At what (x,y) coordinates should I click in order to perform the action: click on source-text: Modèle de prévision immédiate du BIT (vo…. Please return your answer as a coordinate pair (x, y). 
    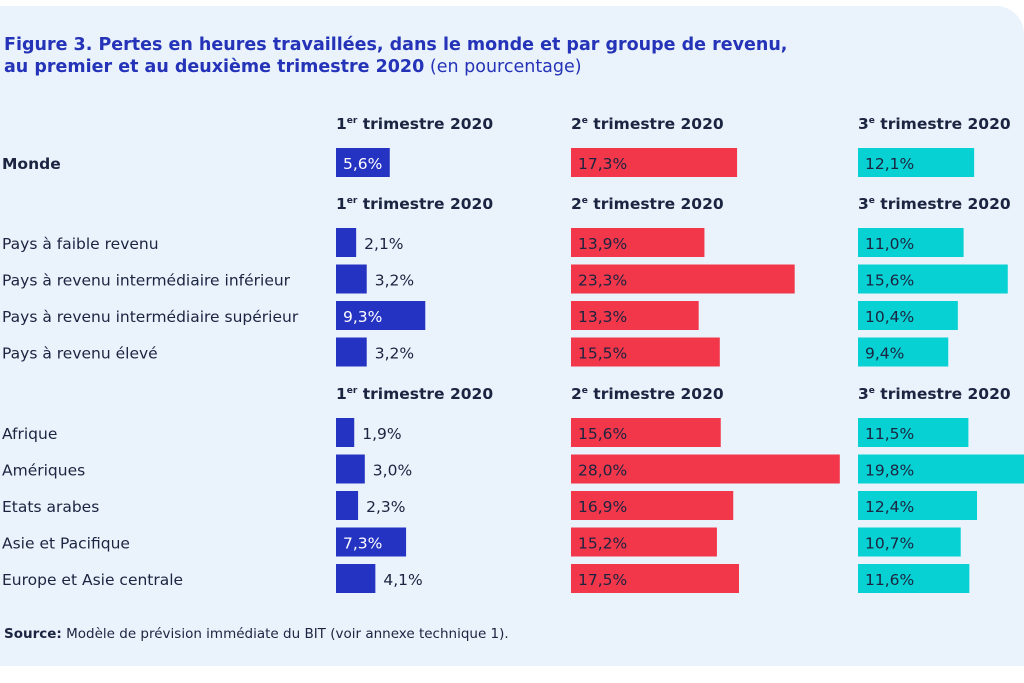
    Looking at the image, I should click on (287, 634).